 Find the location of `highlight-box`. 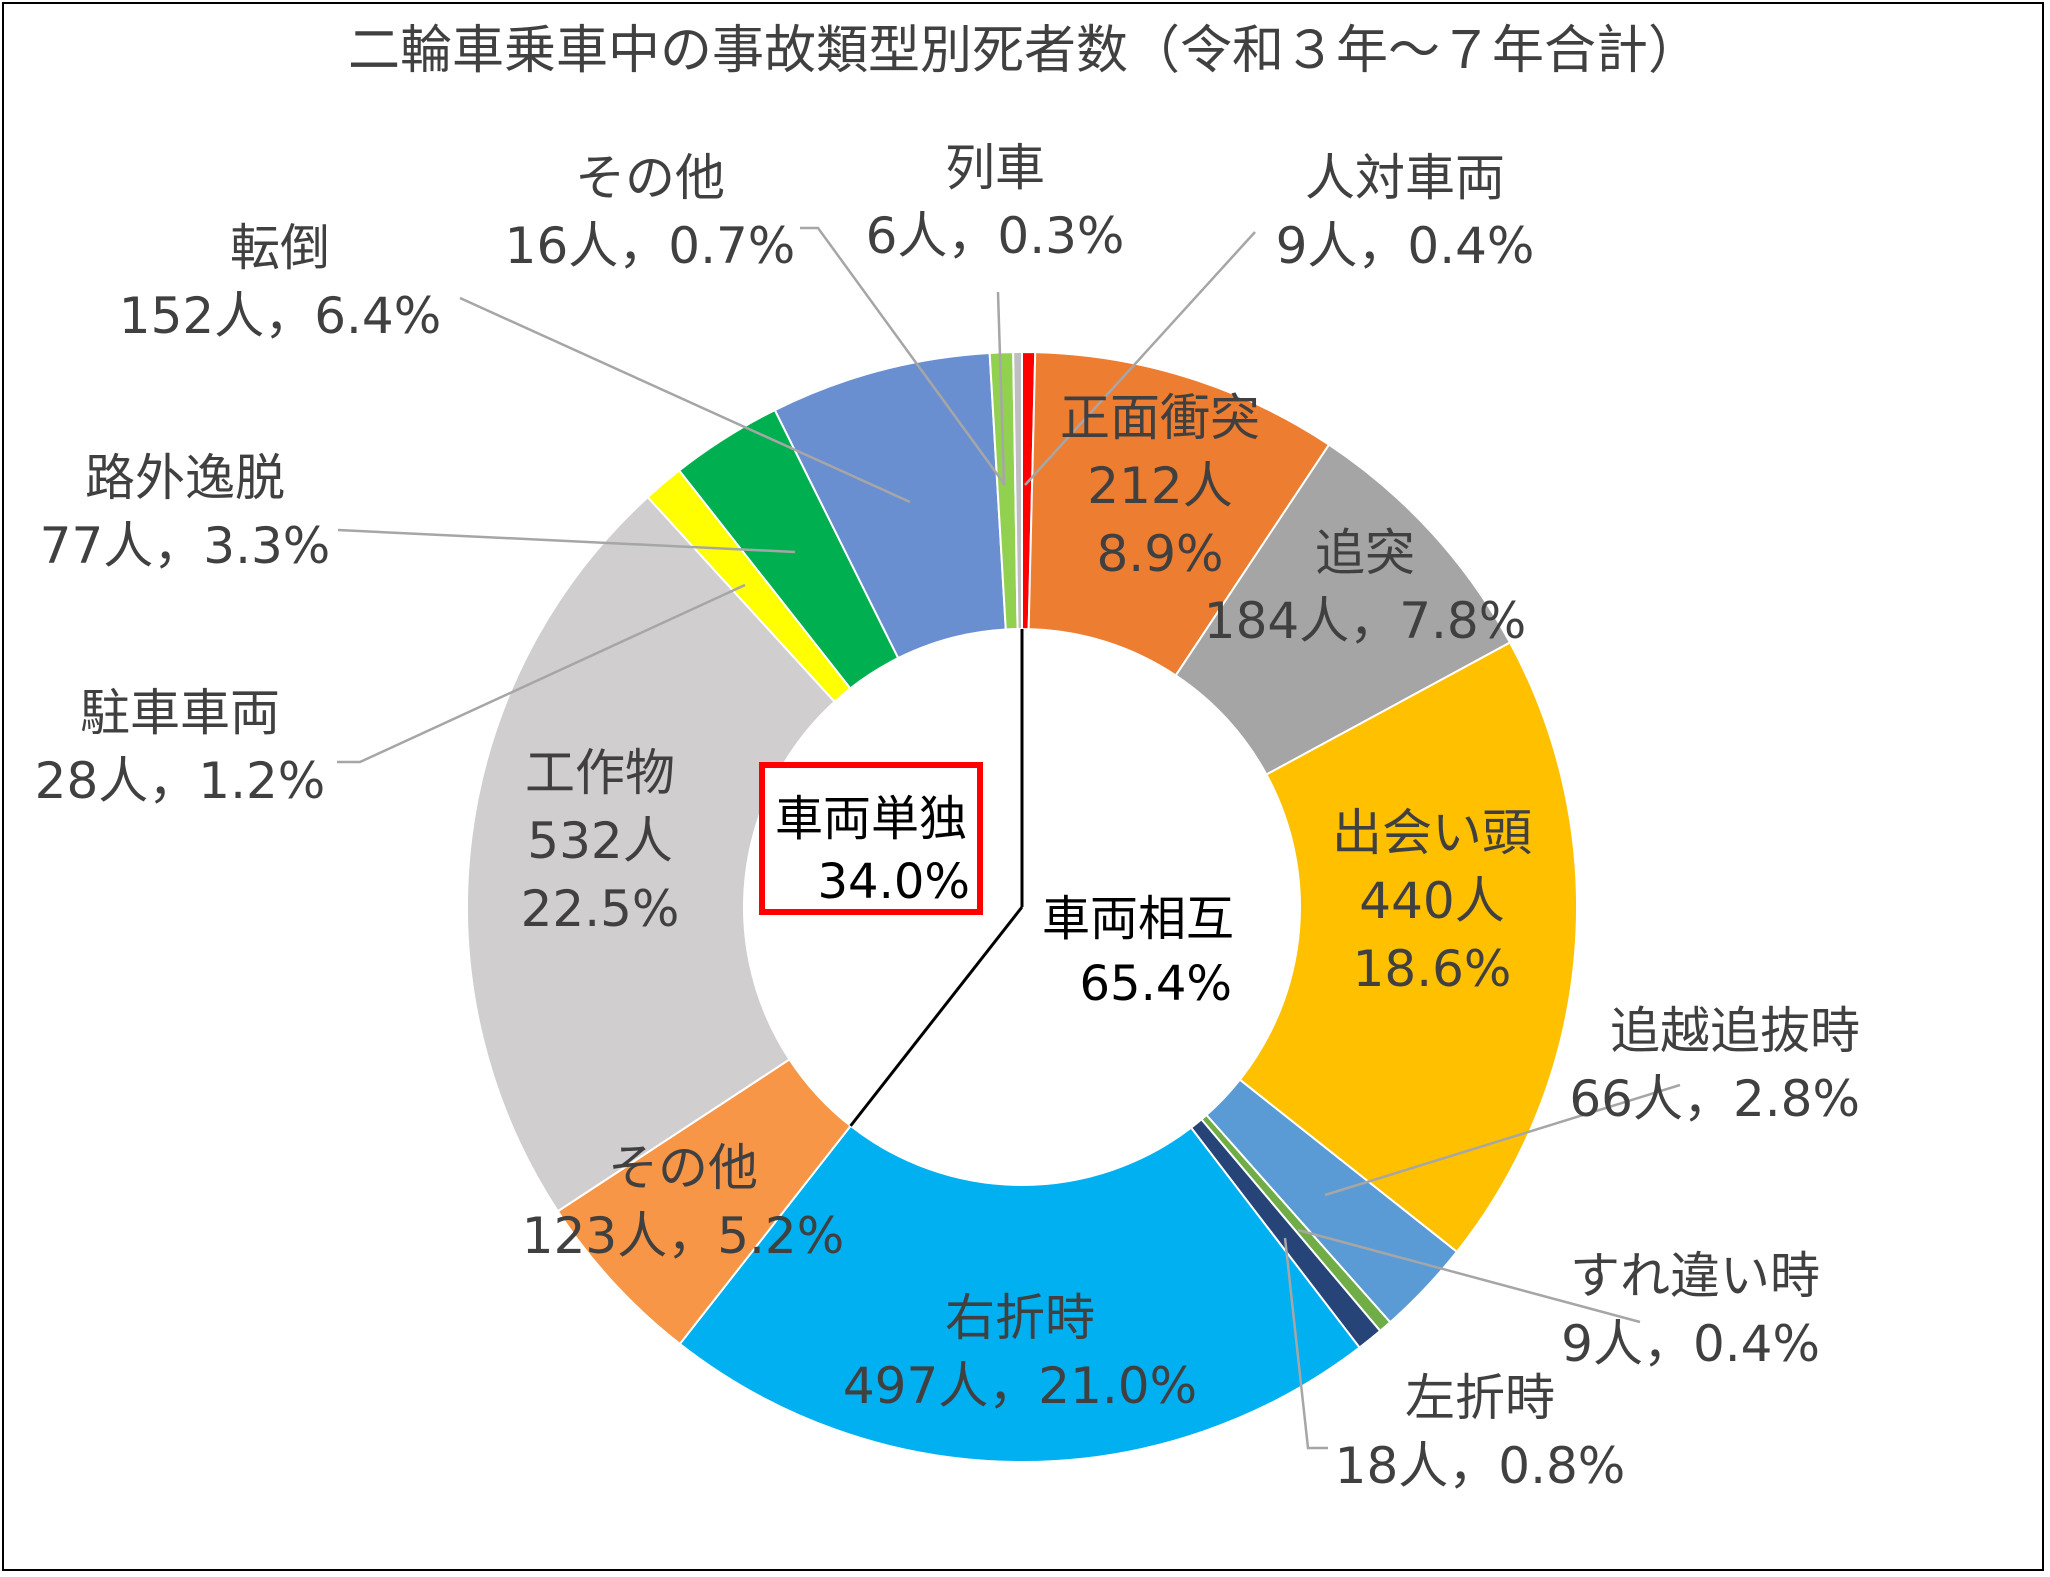

highlight-box is located at coordinates (871, 838).